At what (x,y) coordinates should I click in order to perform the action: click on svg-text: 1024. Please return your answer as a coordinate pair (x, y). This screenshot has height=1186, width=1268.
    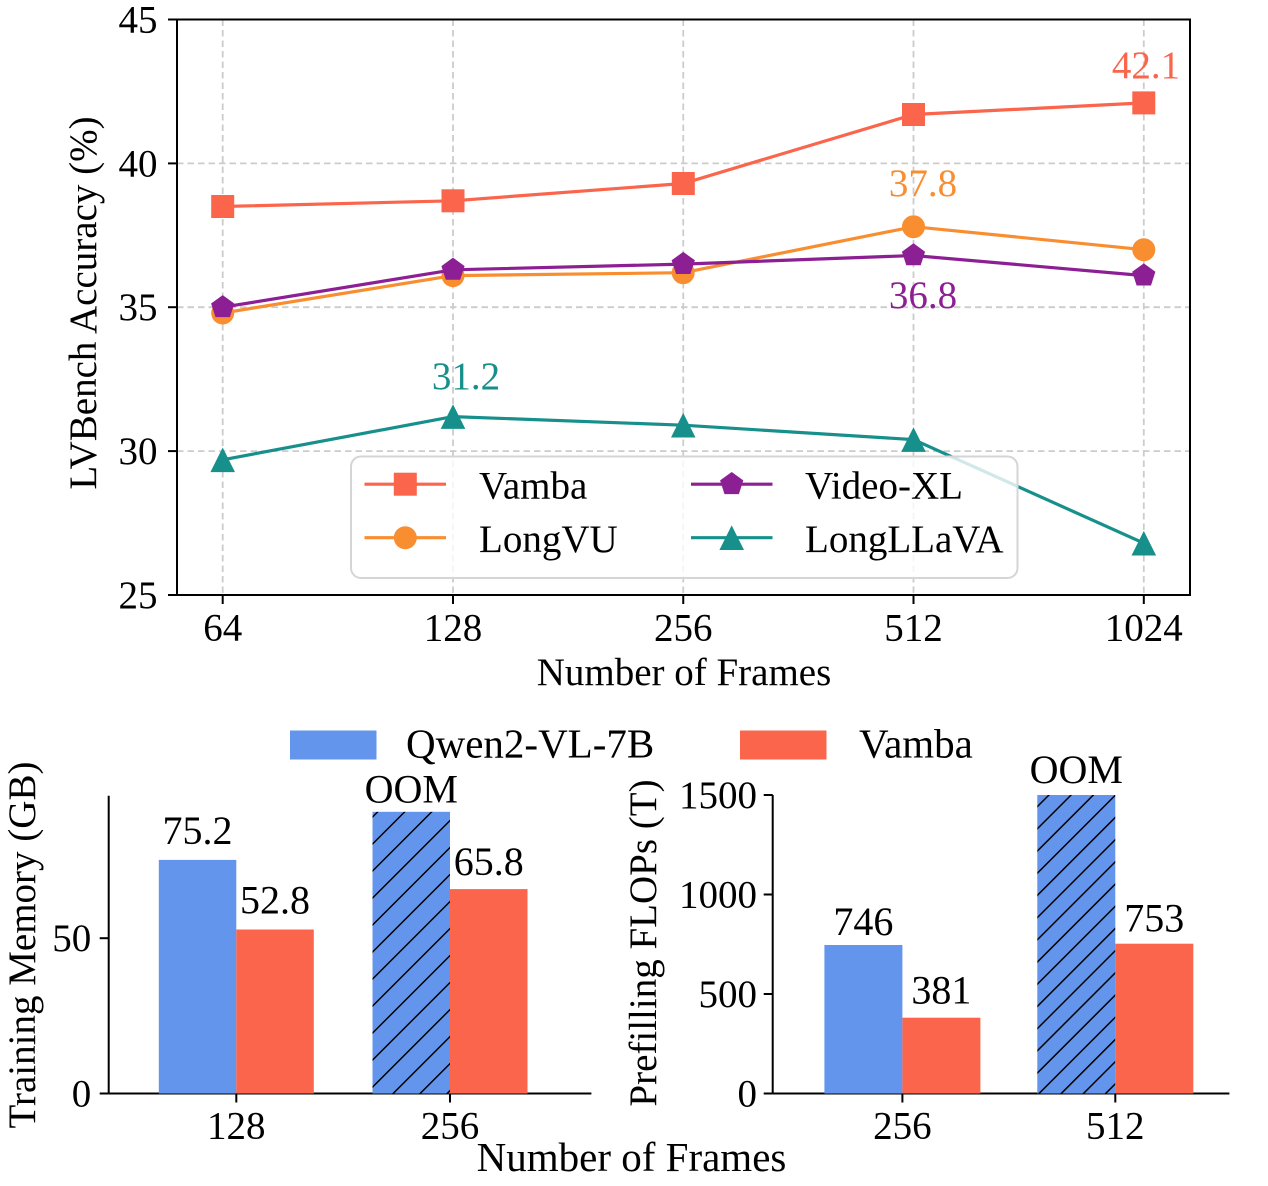
    Looking at the image, I should click on (1144, 628).